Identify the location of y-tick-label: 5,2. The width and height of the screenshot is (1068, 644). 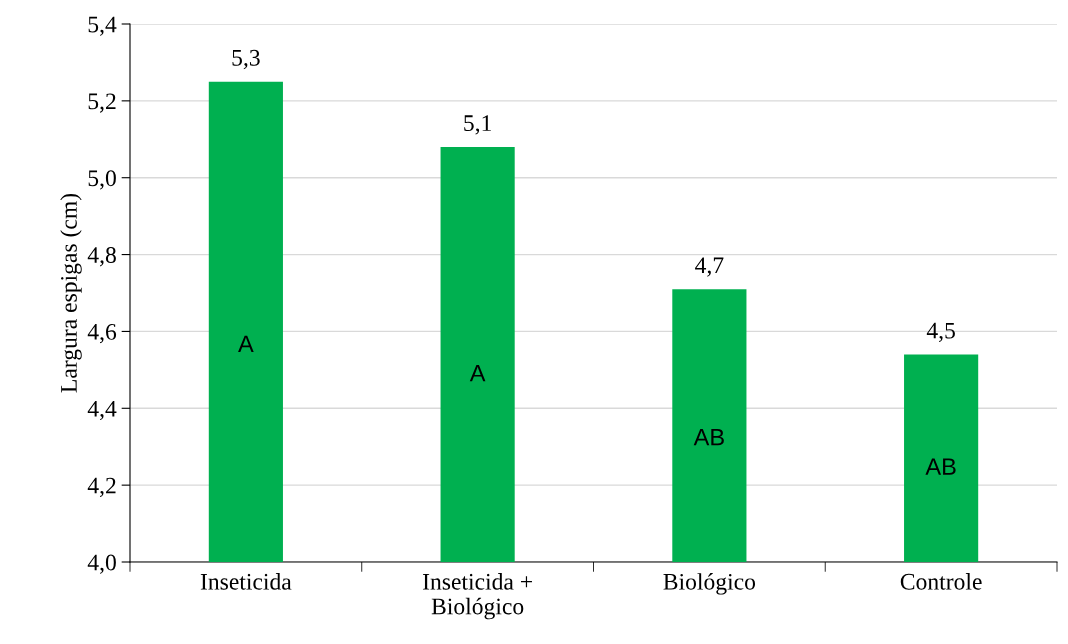
(102, 103).